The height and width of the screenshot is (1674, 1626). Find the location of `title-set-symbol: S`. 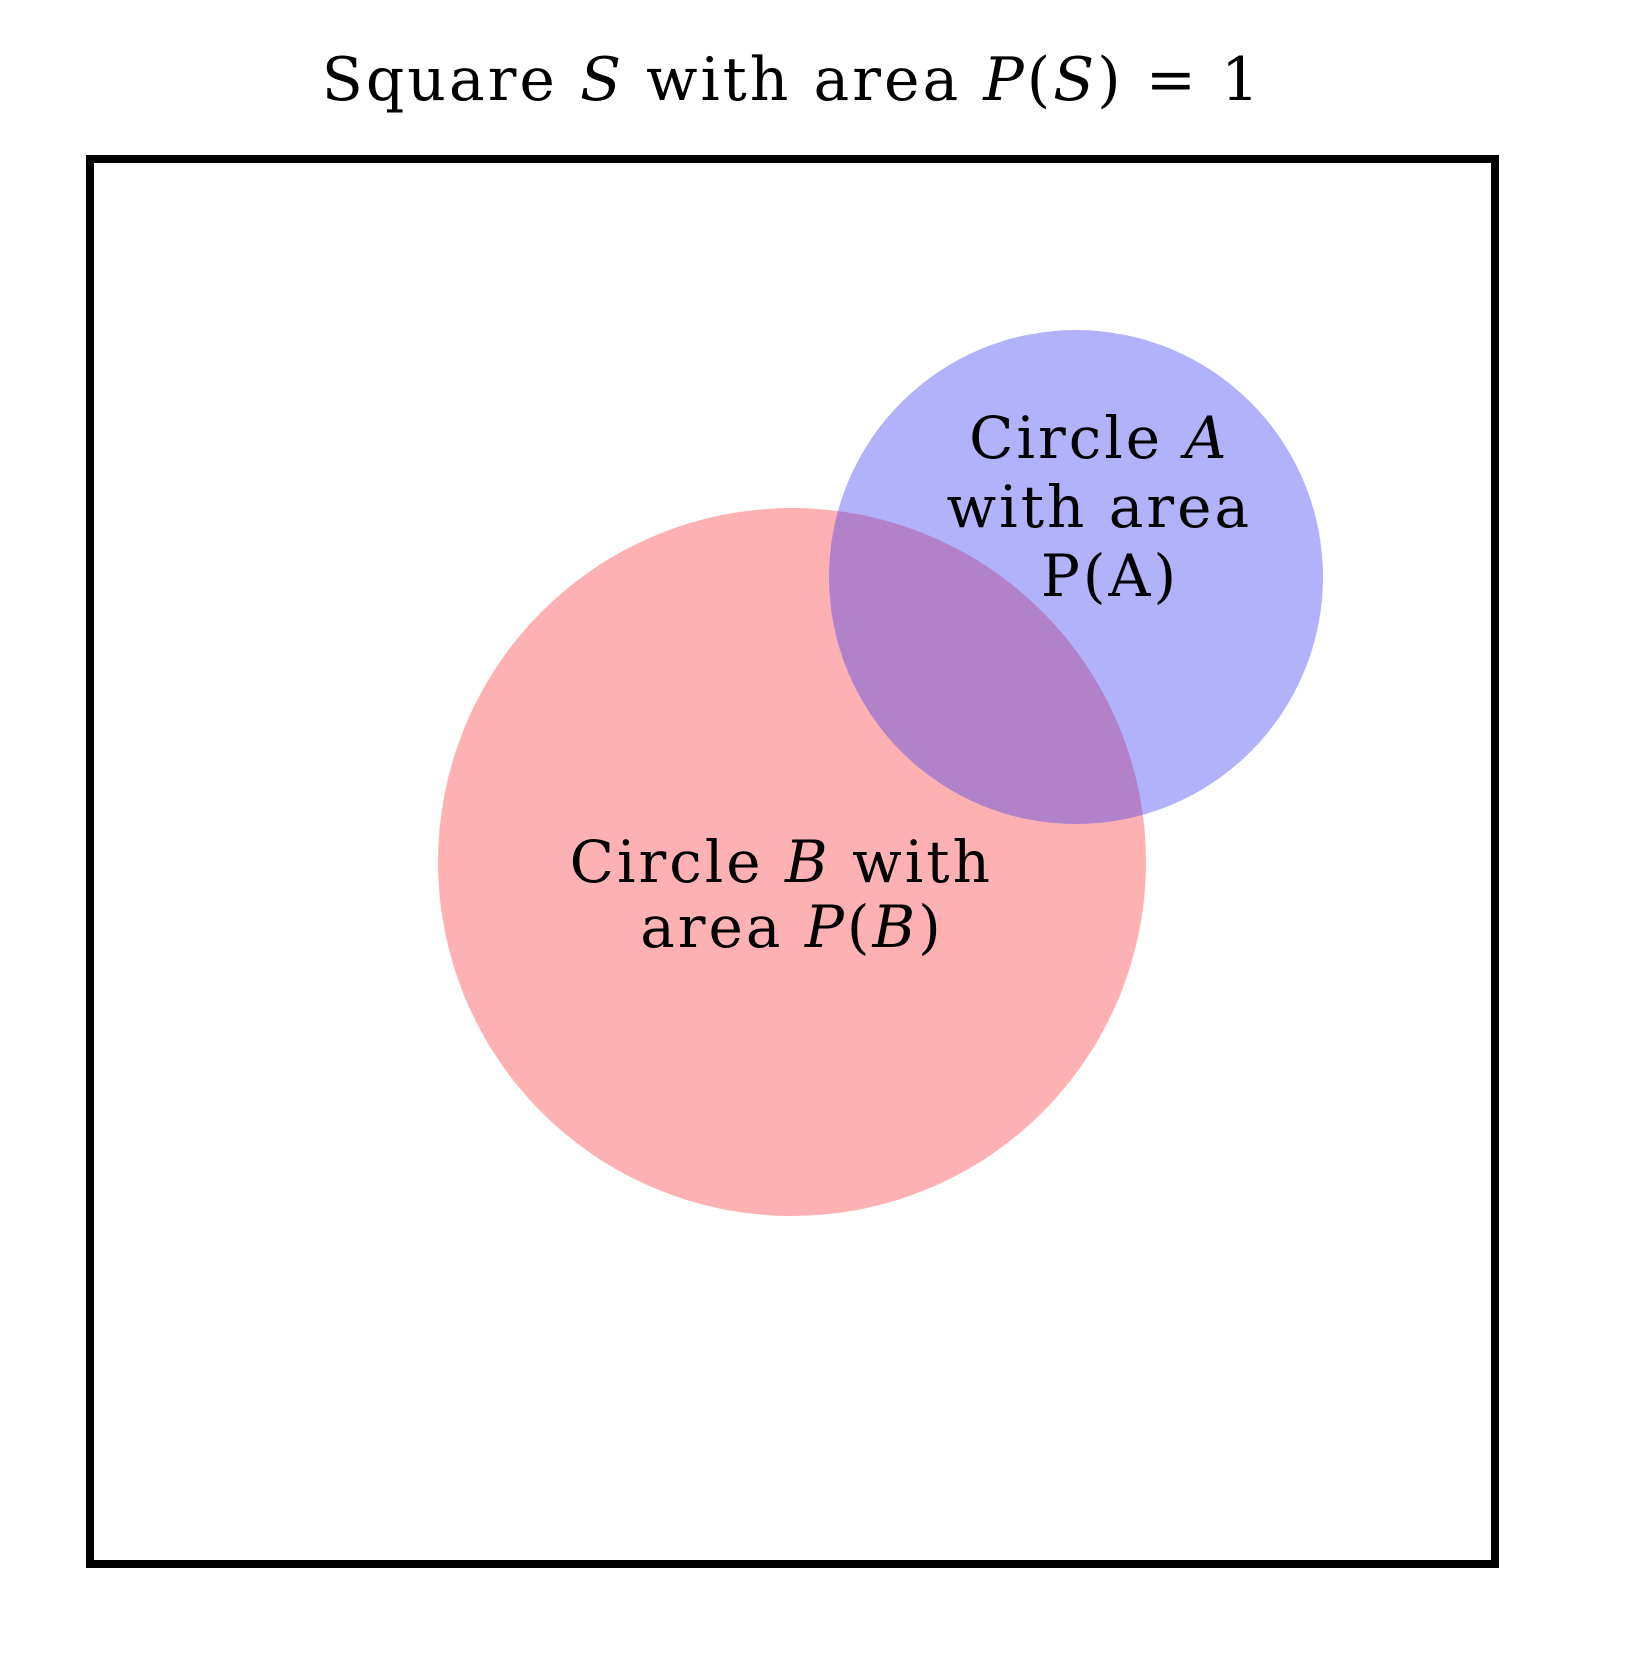

title-set-symbol: S is located at coordinates (602, 80).